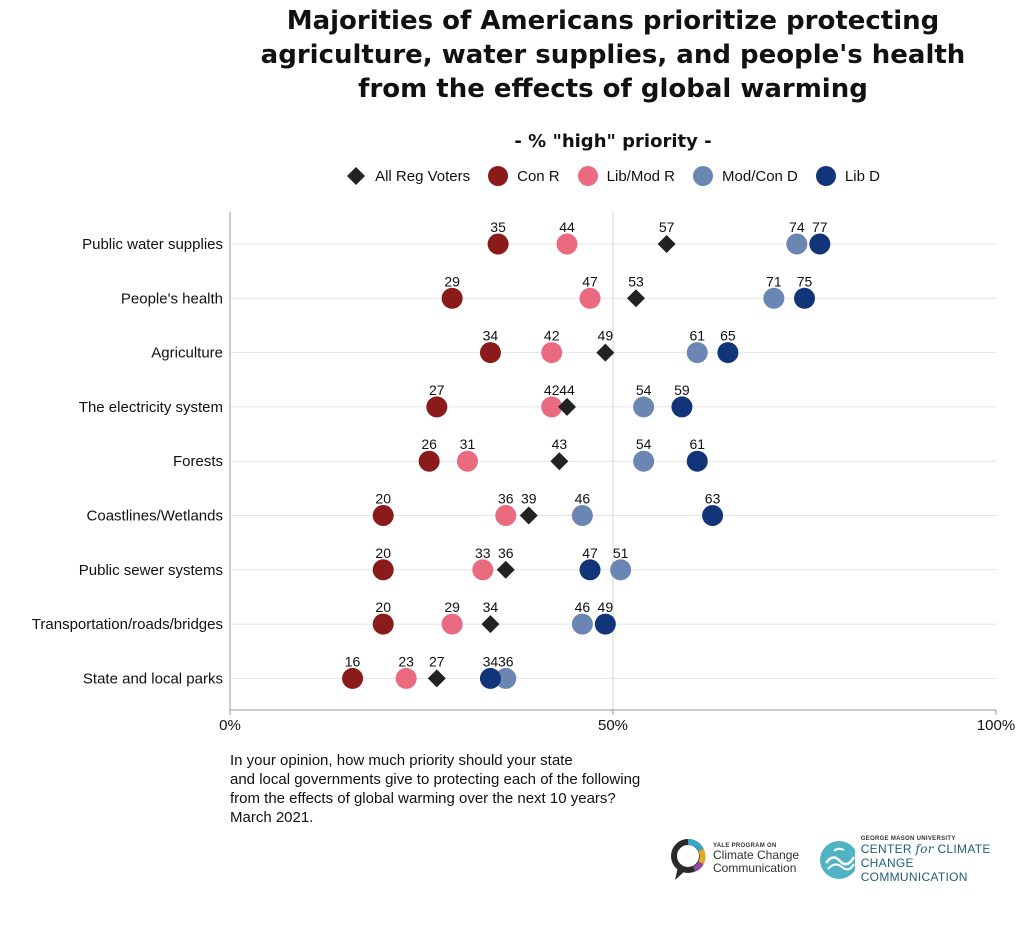  I want to click on data-label-all: 43, so click(560, 444).